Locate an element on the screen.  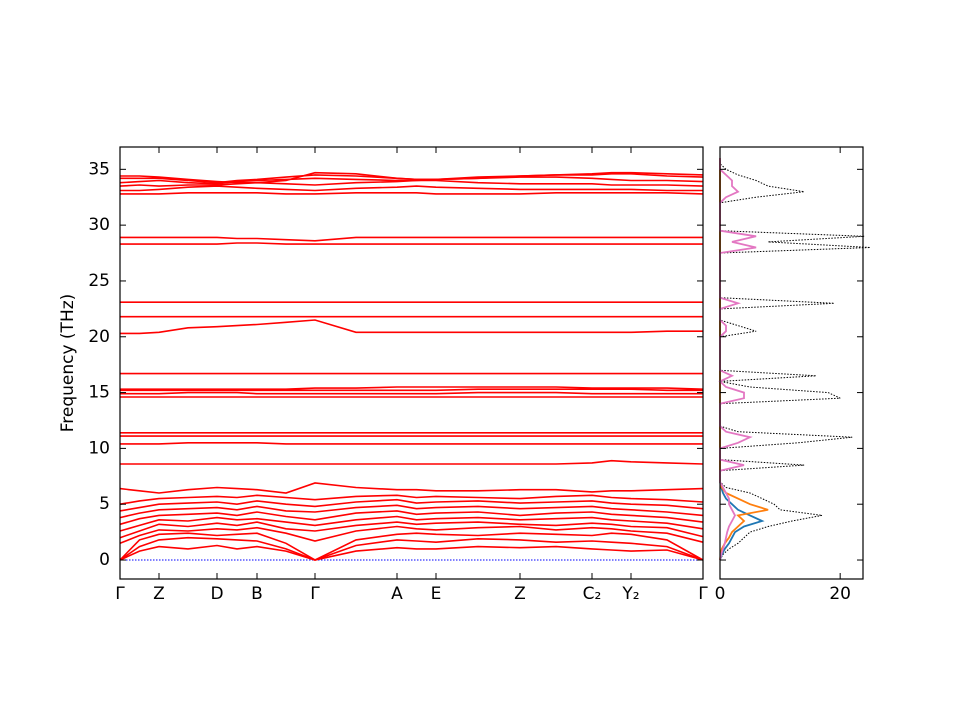
x-tick-label: Y₂ is located at coordinates (630, 594).